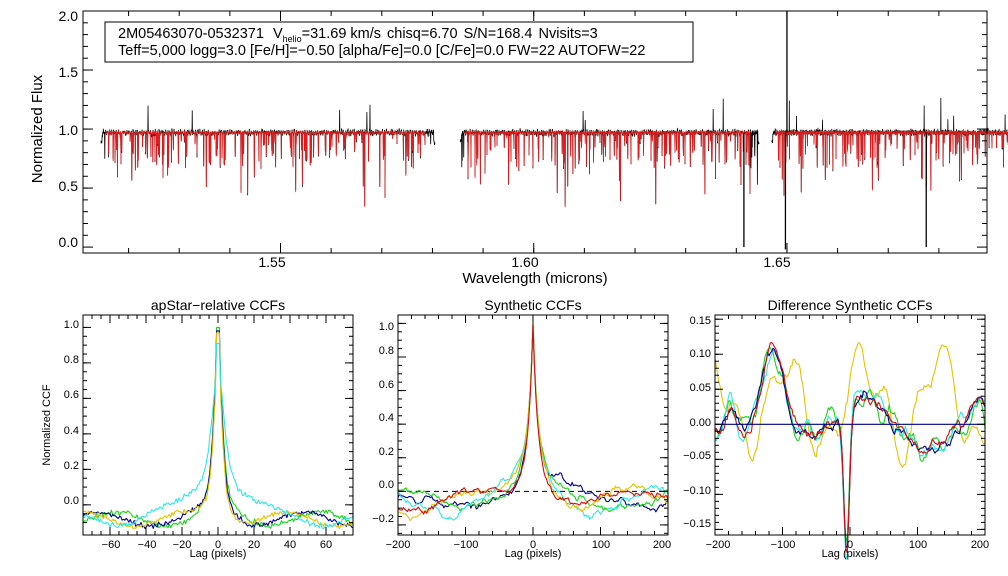 The width and height of the screenshot is (1008, 576). What do you see at coordinates (386, 351) in the screenshot?
I see `ccf2-ytick-5: 0.8` at bounding box center [386, 351].